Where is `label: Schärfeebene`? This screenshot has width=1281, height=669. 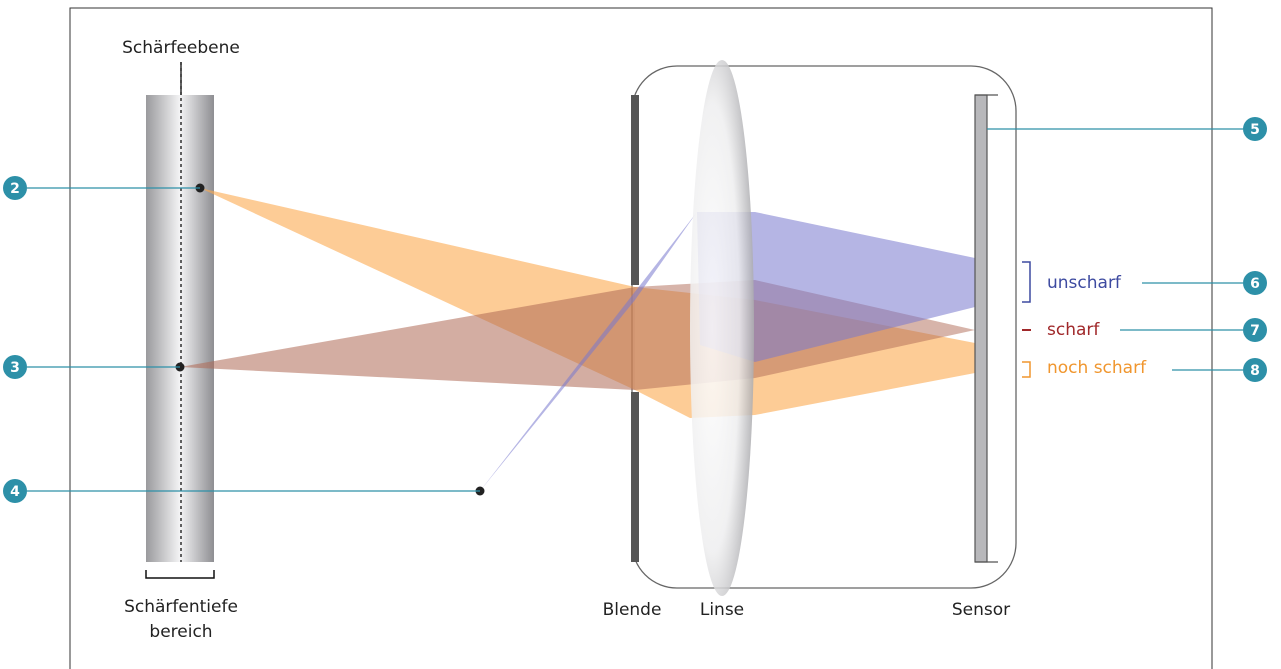
label: Schärfeebene is located at coordinates (181, 48).